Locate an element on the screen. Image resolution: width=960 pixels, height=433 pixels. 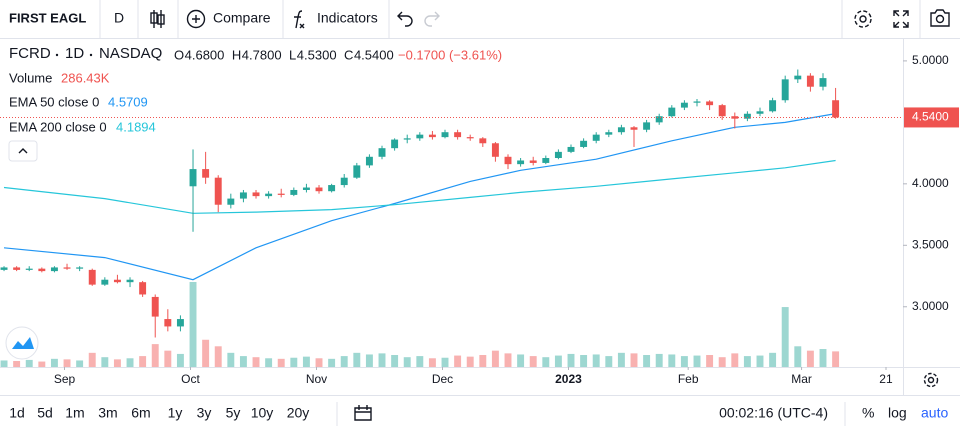
legend-field-key: O is located at coordinates (179, 54).